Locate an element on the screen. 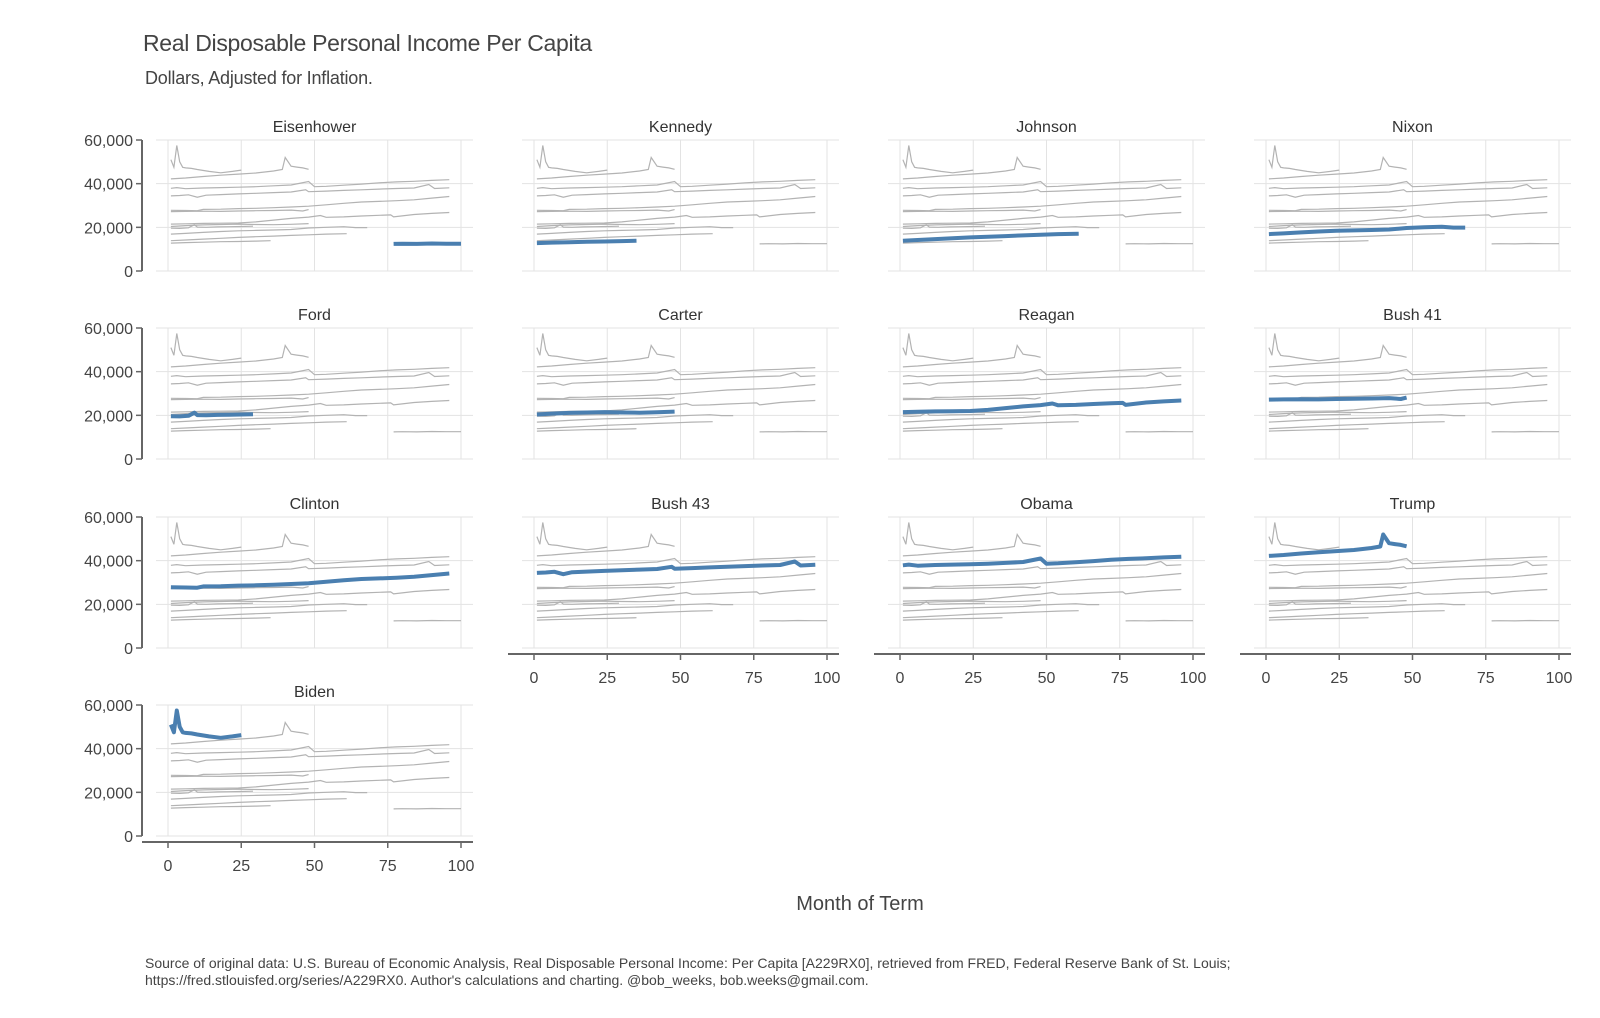 Image resolution: width=1600 pixels, height=1018 pixels. panel-clinton: Clinton 0 20,000 40,000 60,000 is located at coordinates (278, 577).